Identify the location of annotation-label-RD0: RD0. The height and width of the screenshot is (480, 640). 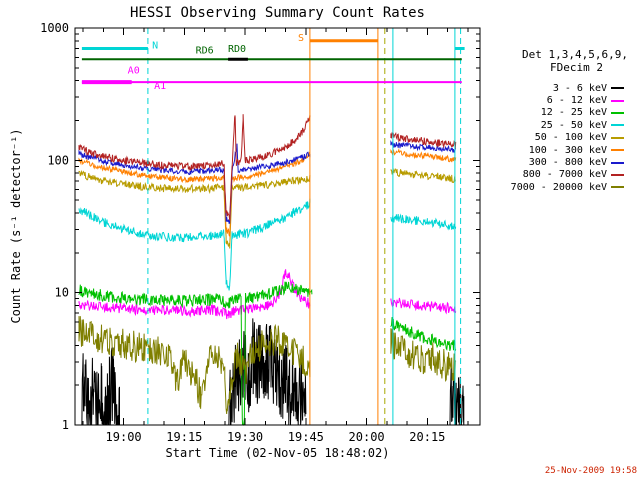
(237, 49).